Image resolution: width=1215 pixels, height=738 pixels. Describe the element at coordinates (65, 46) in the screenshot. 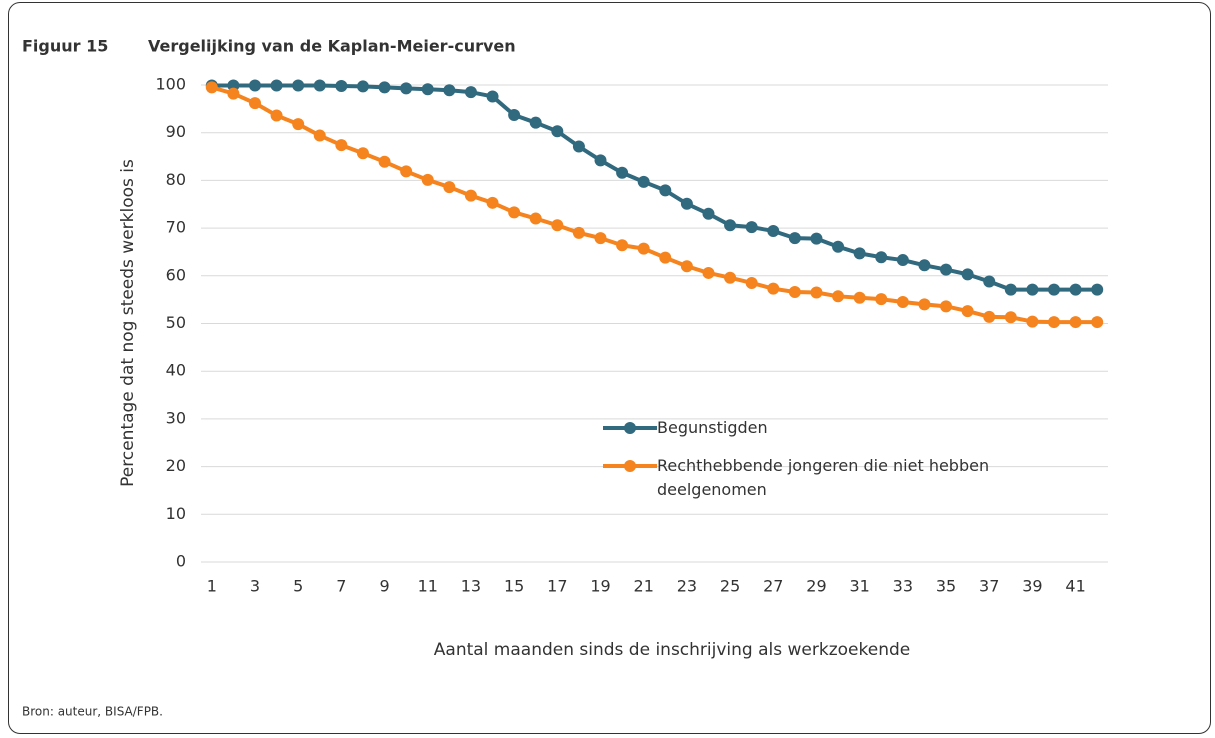

I see `figure-label: Figuur 15` at that location.